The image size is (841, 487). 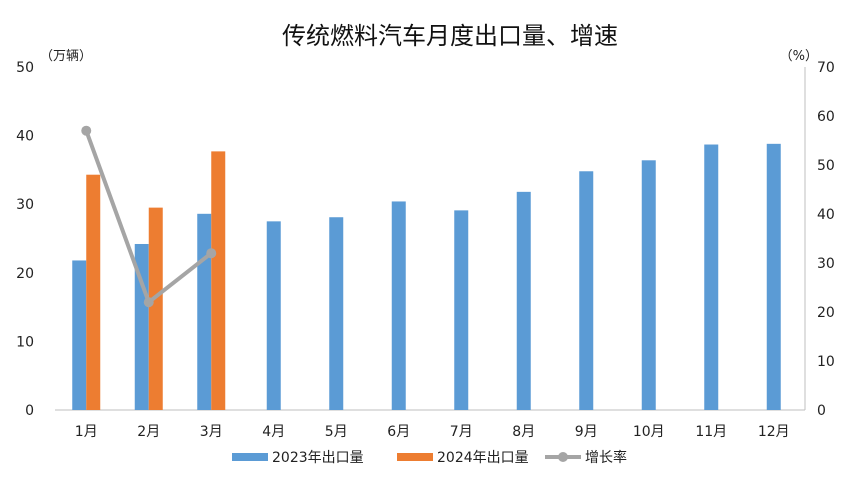 I want to click on left-y-tick-label: 10, so click(x=25, y=342).